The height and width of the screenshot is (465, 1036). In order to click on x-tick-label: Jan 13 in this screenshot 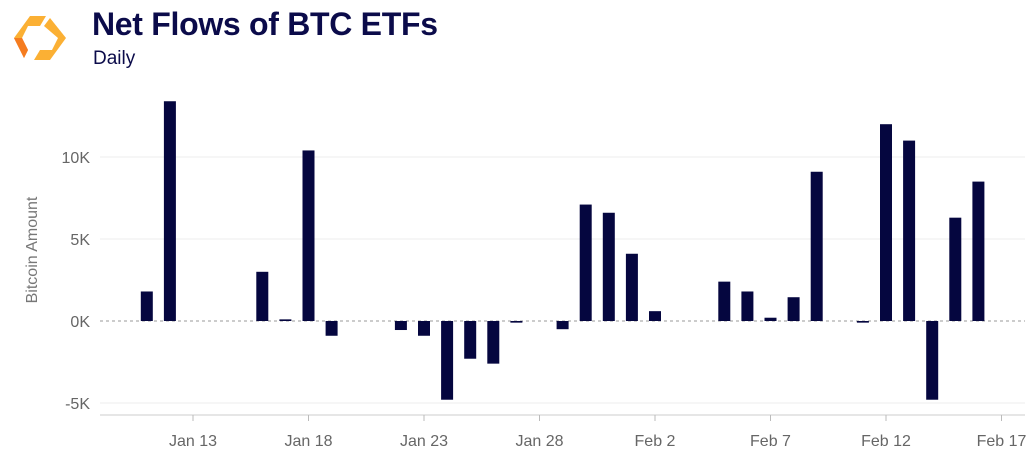, I will do `click(193, 441)`.